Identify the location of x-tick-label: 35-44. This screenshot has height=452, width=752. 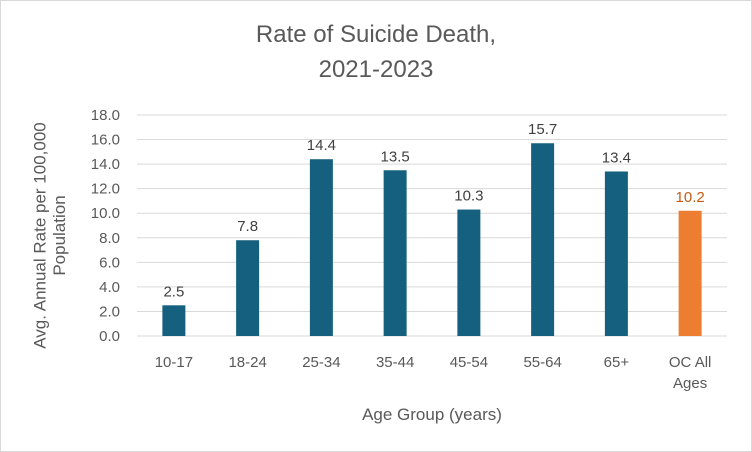
(395, 362).